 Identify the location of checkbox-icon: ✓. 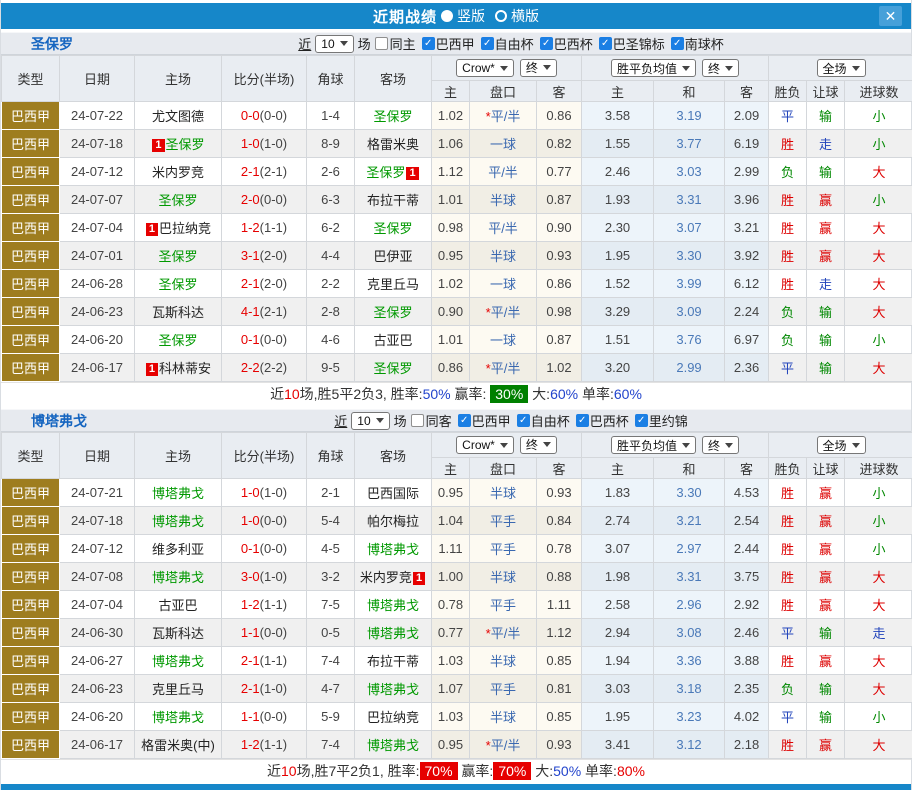
(487, 43).